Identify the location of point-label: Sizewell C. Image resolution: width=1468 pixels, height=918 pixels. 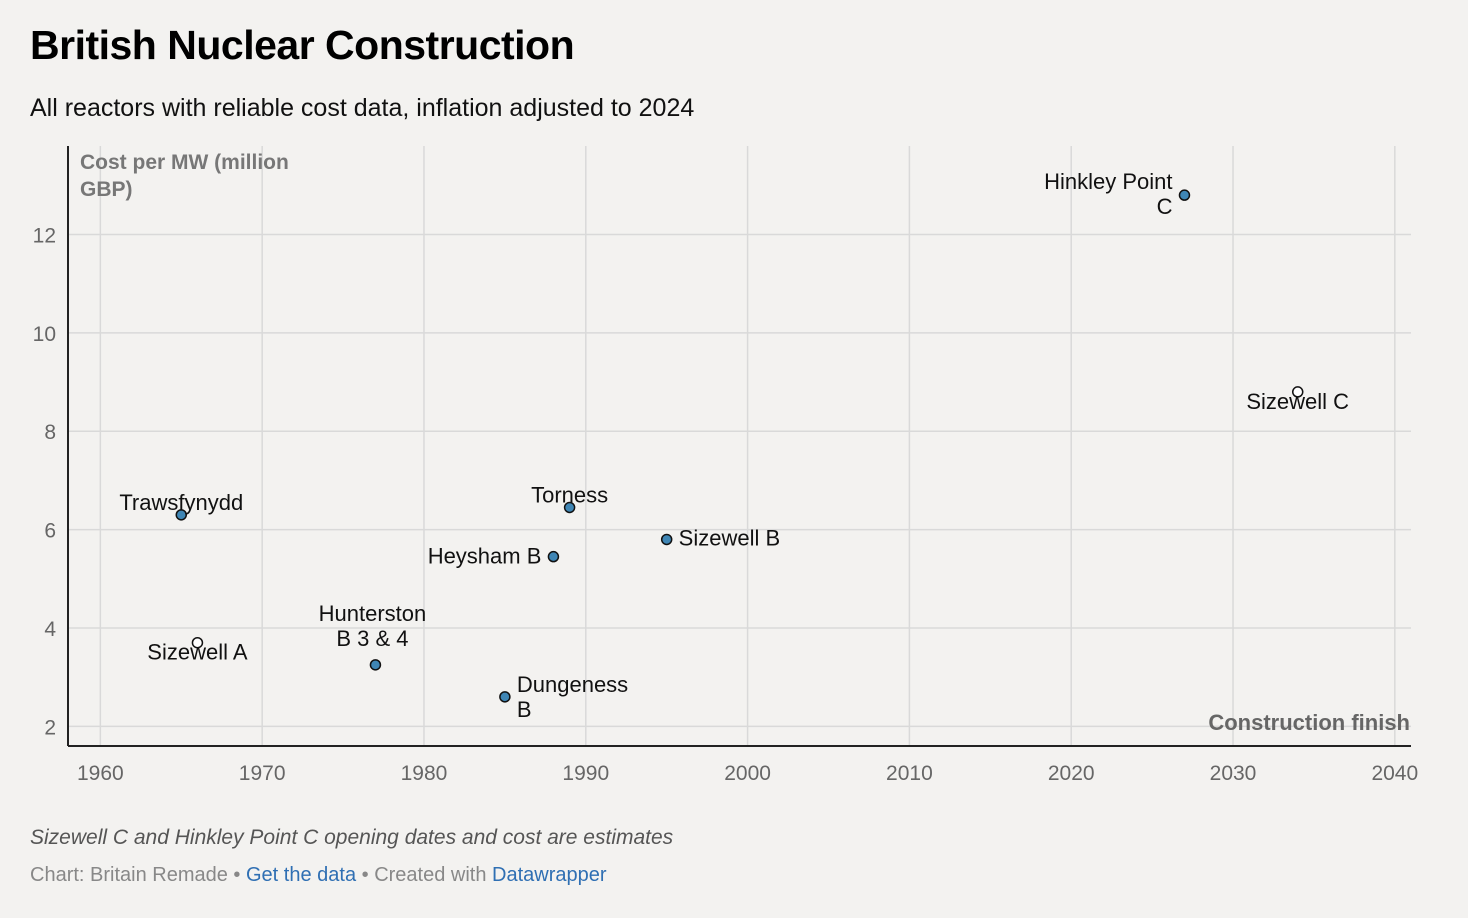
(1297, 401).